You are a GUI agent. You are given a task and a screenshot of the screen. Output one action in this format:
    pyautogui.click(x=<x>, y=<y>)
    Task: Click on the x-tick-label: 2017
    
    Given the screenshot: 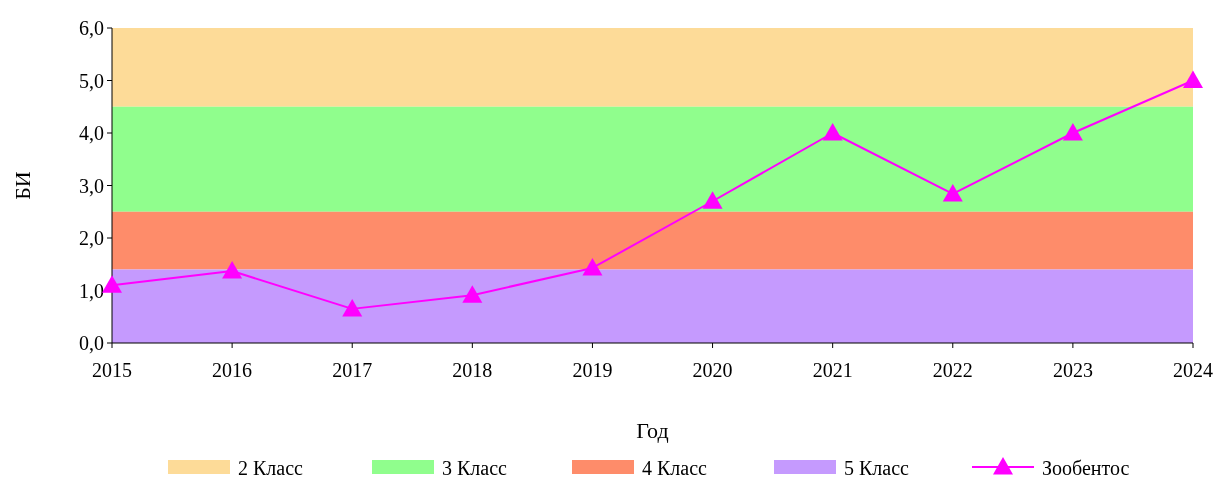 What is the action you would take?
    pyautogui.click(x=352, y=370)
    